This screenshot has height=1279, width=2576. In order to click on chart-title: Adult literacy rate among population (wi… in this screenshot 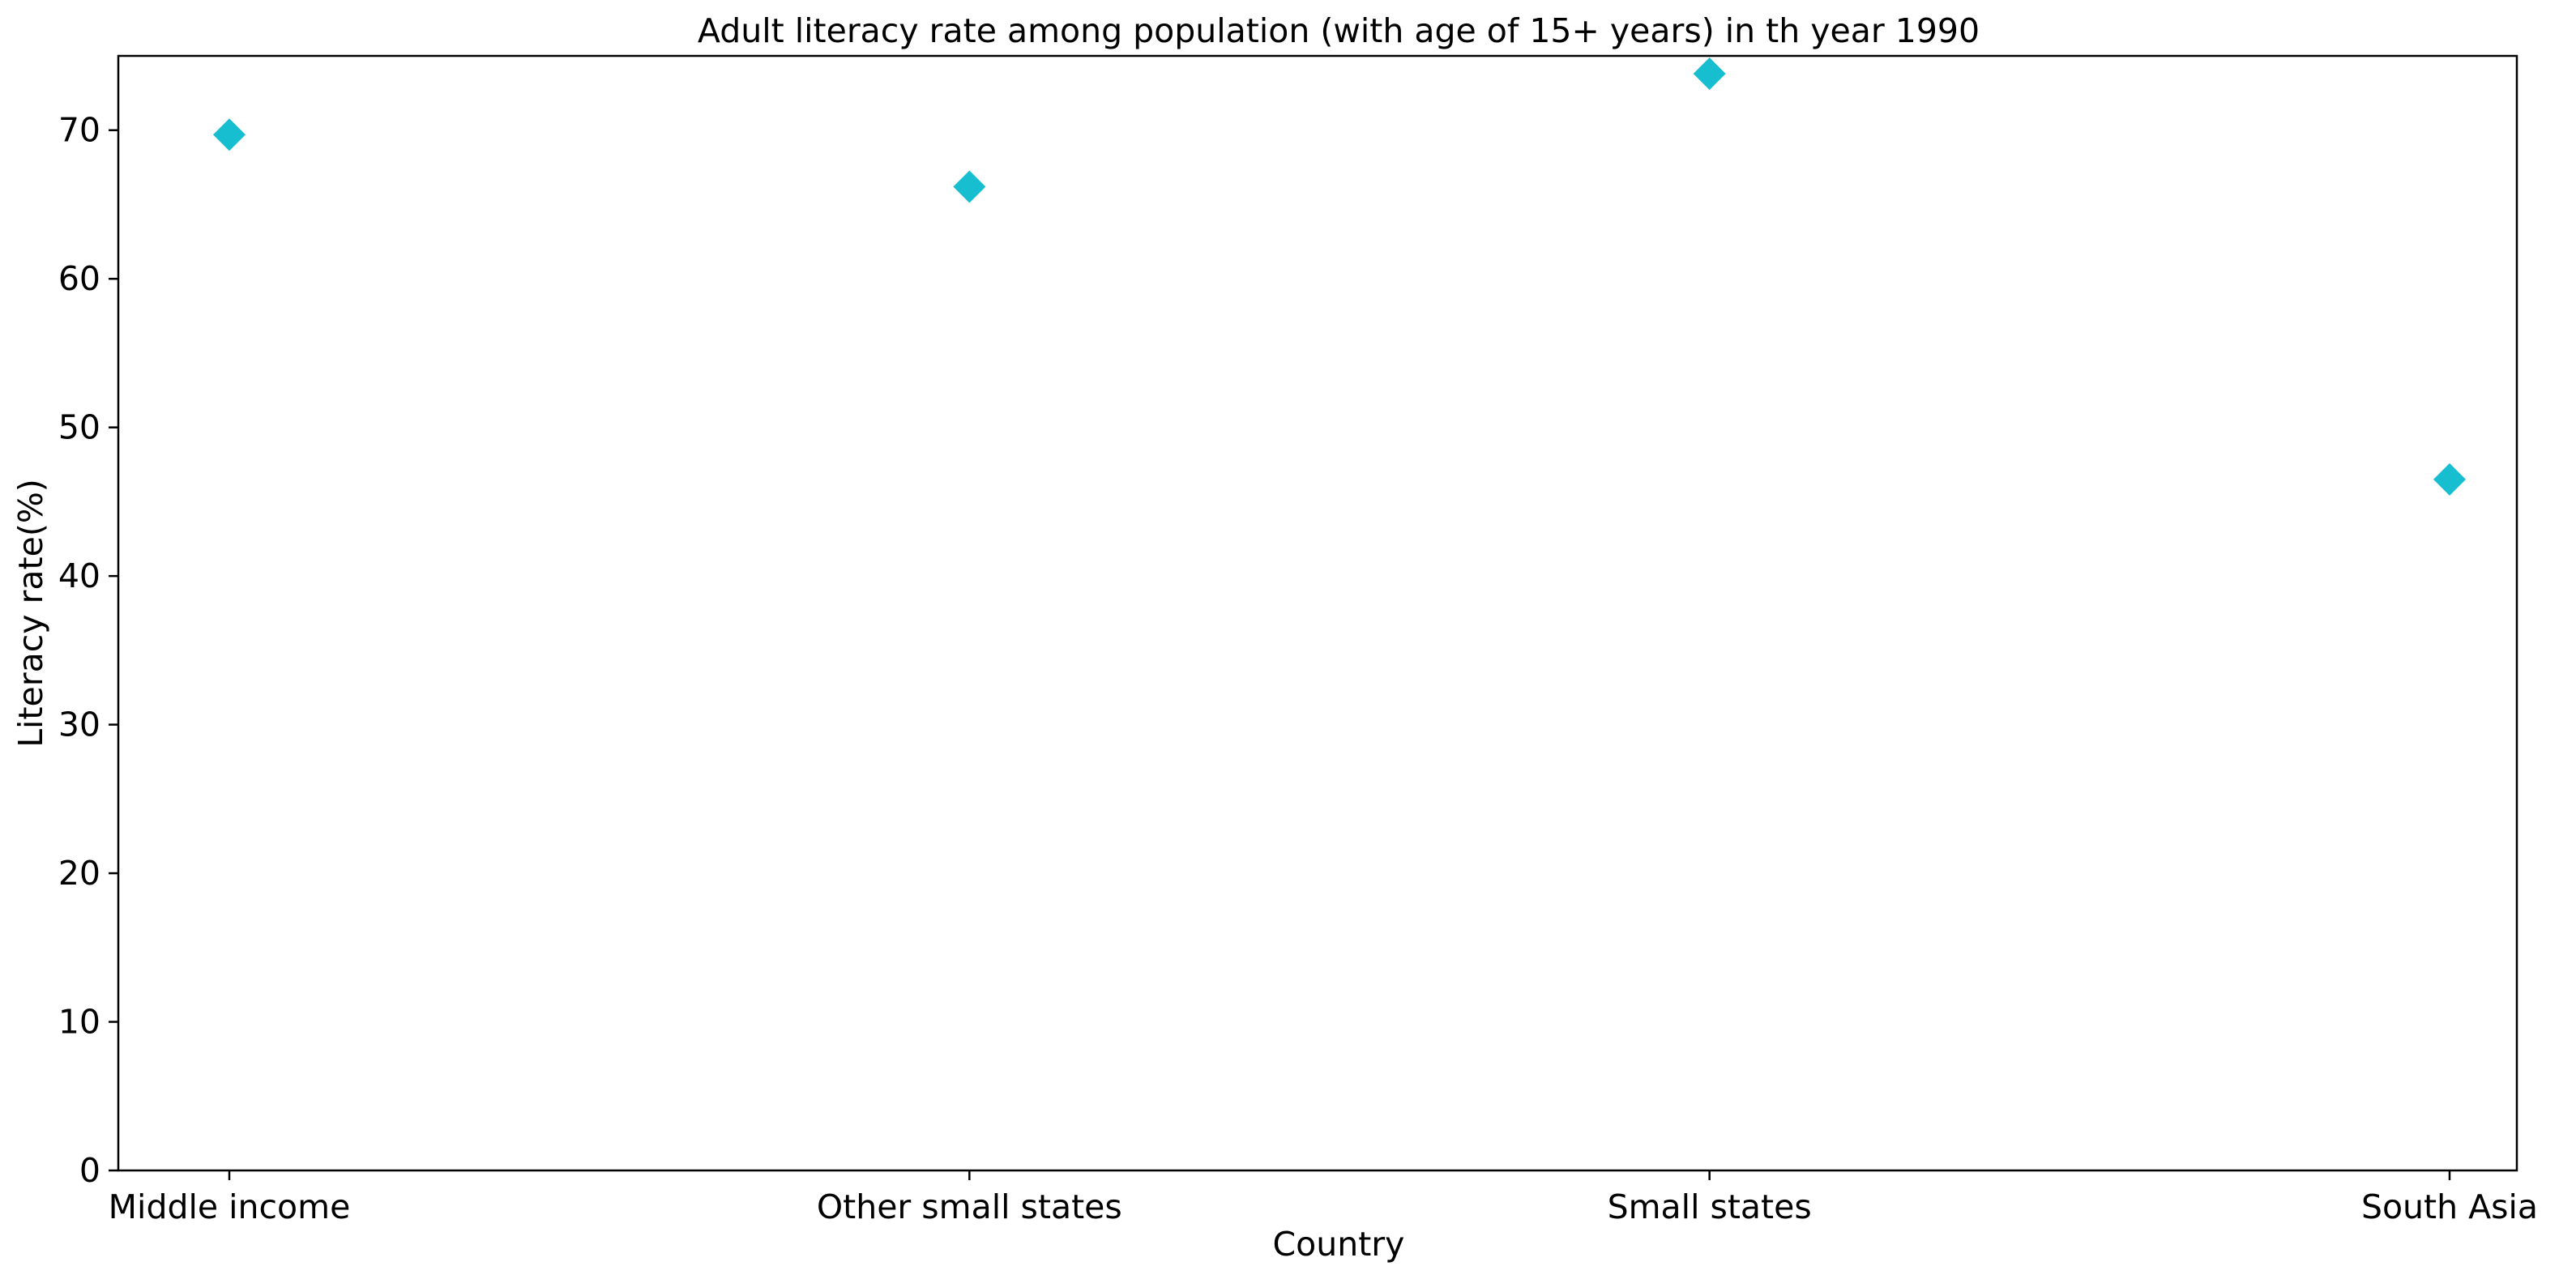, I will do `click(1339, 30)`.